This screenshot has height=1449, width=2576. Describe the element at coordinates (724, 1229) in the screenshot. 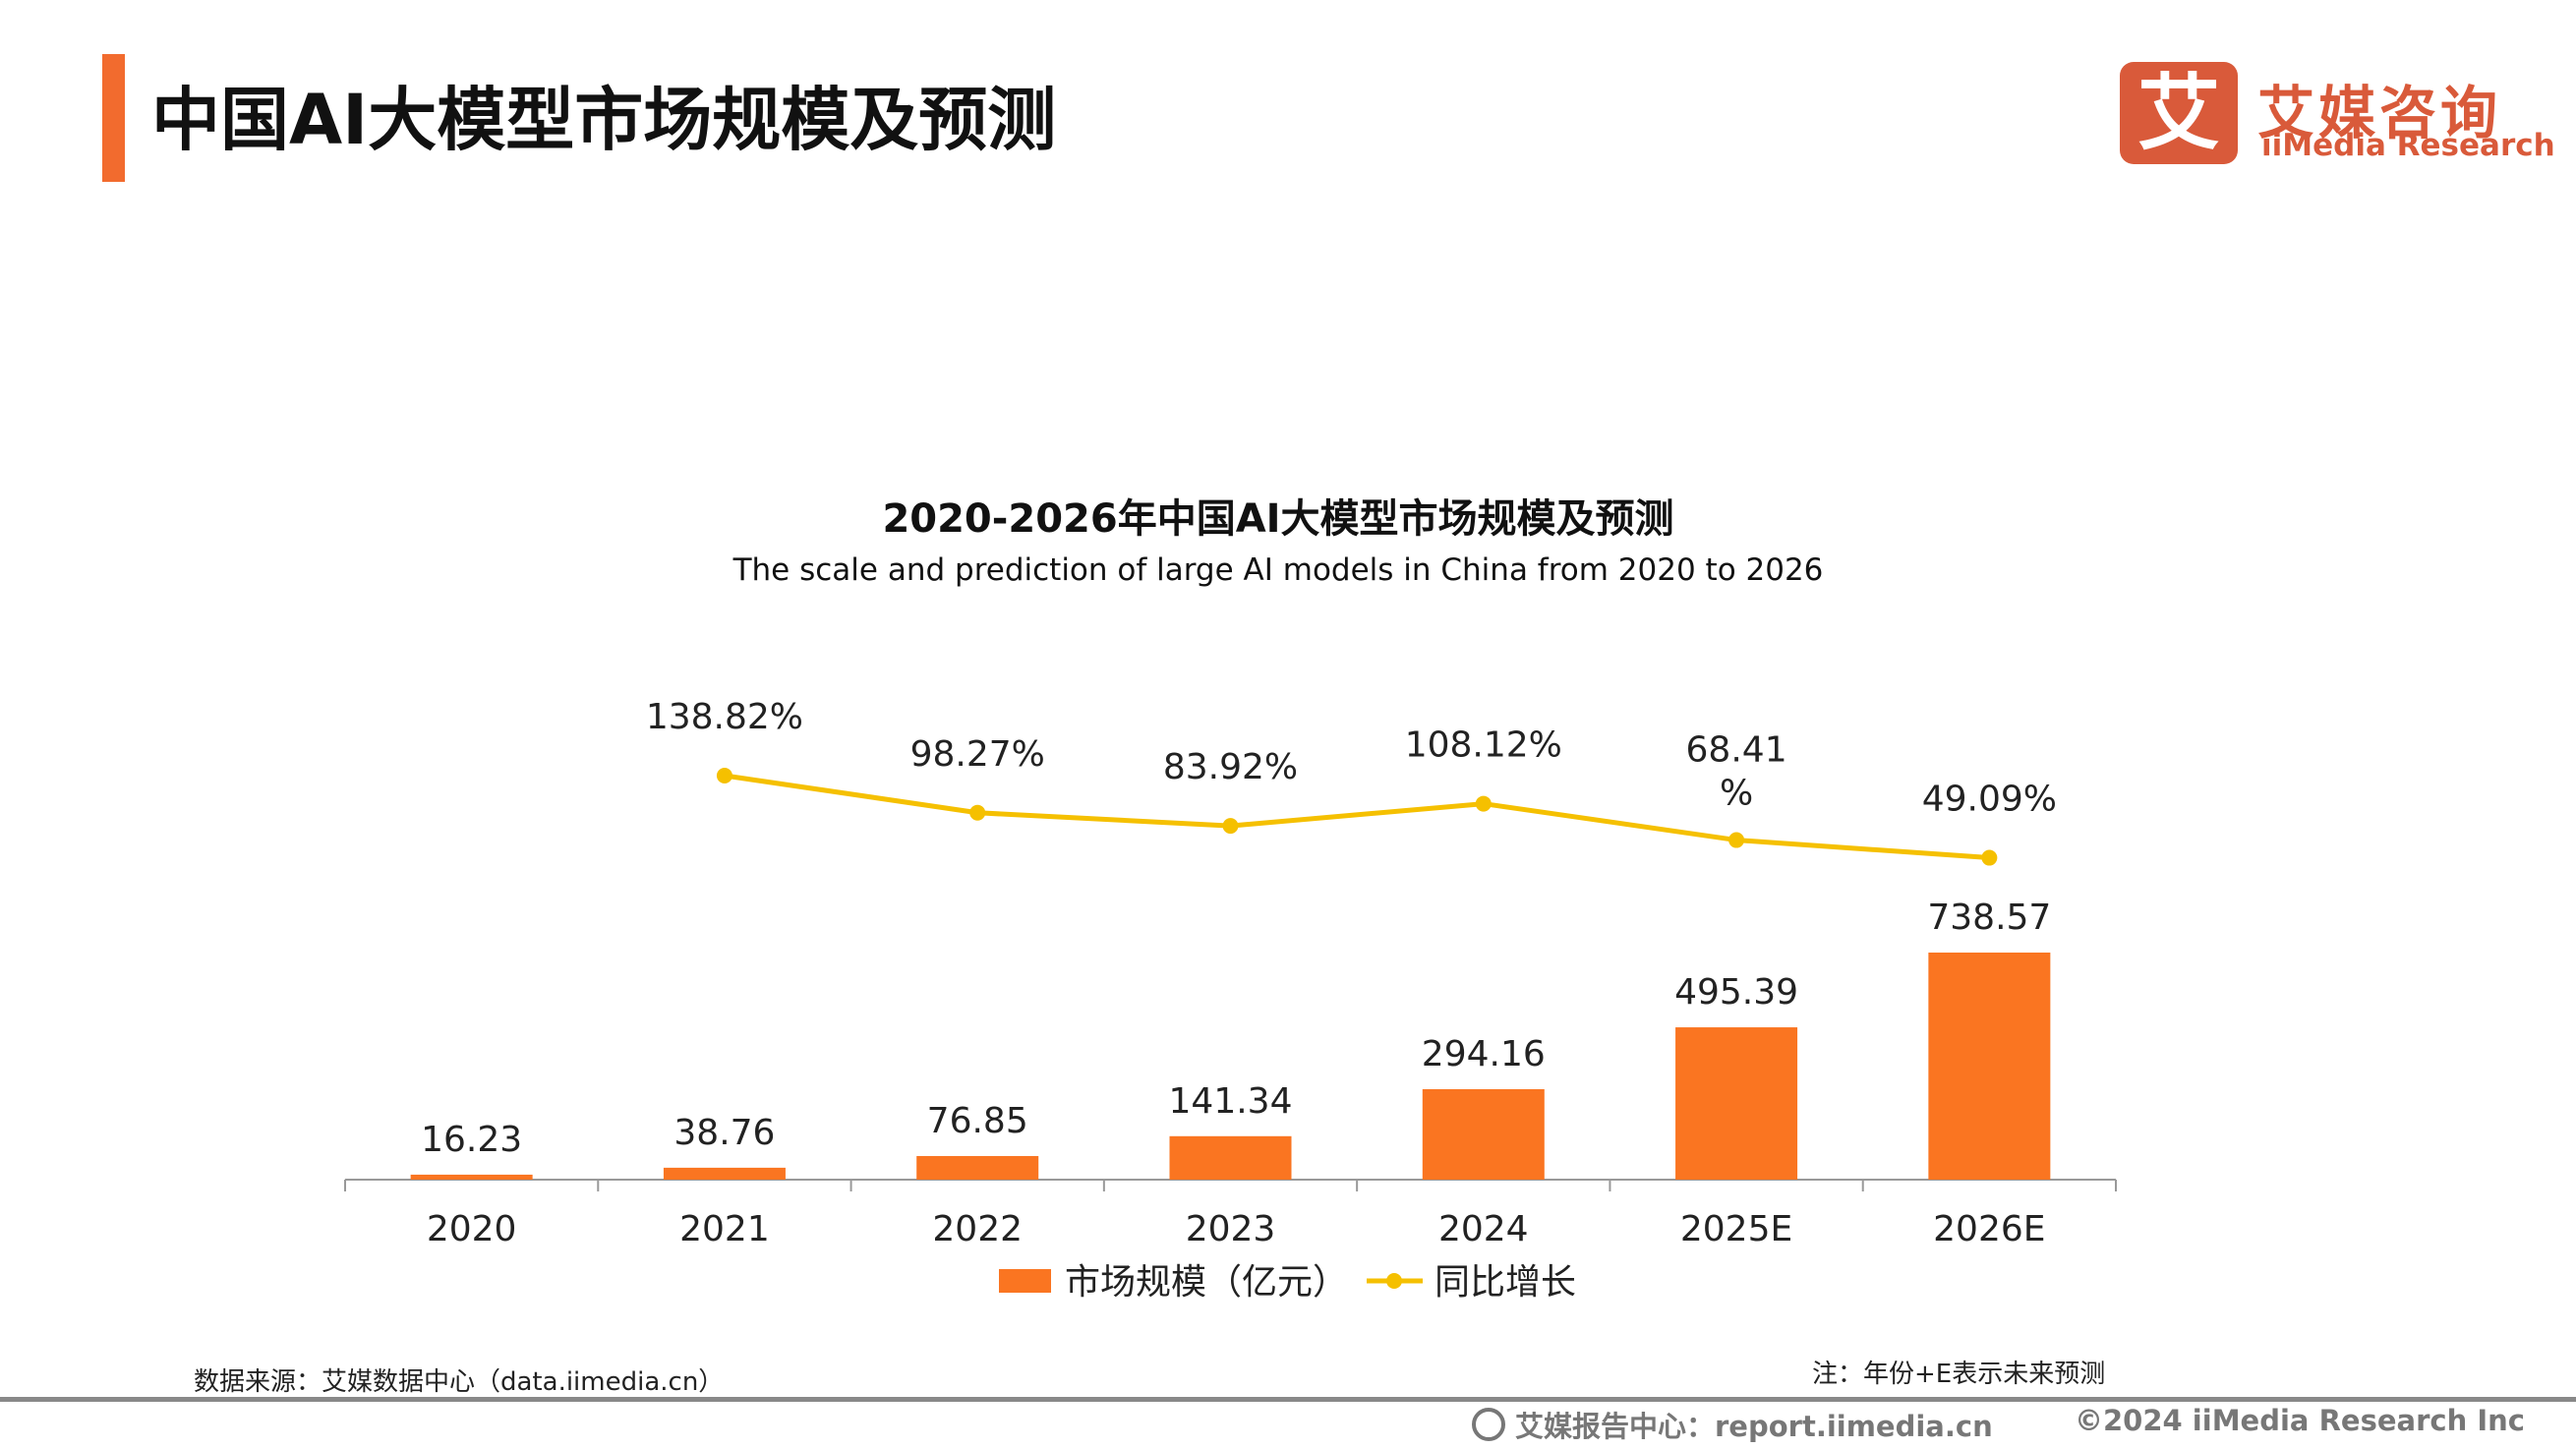

I see `x-tick-label: 2021` at that location.